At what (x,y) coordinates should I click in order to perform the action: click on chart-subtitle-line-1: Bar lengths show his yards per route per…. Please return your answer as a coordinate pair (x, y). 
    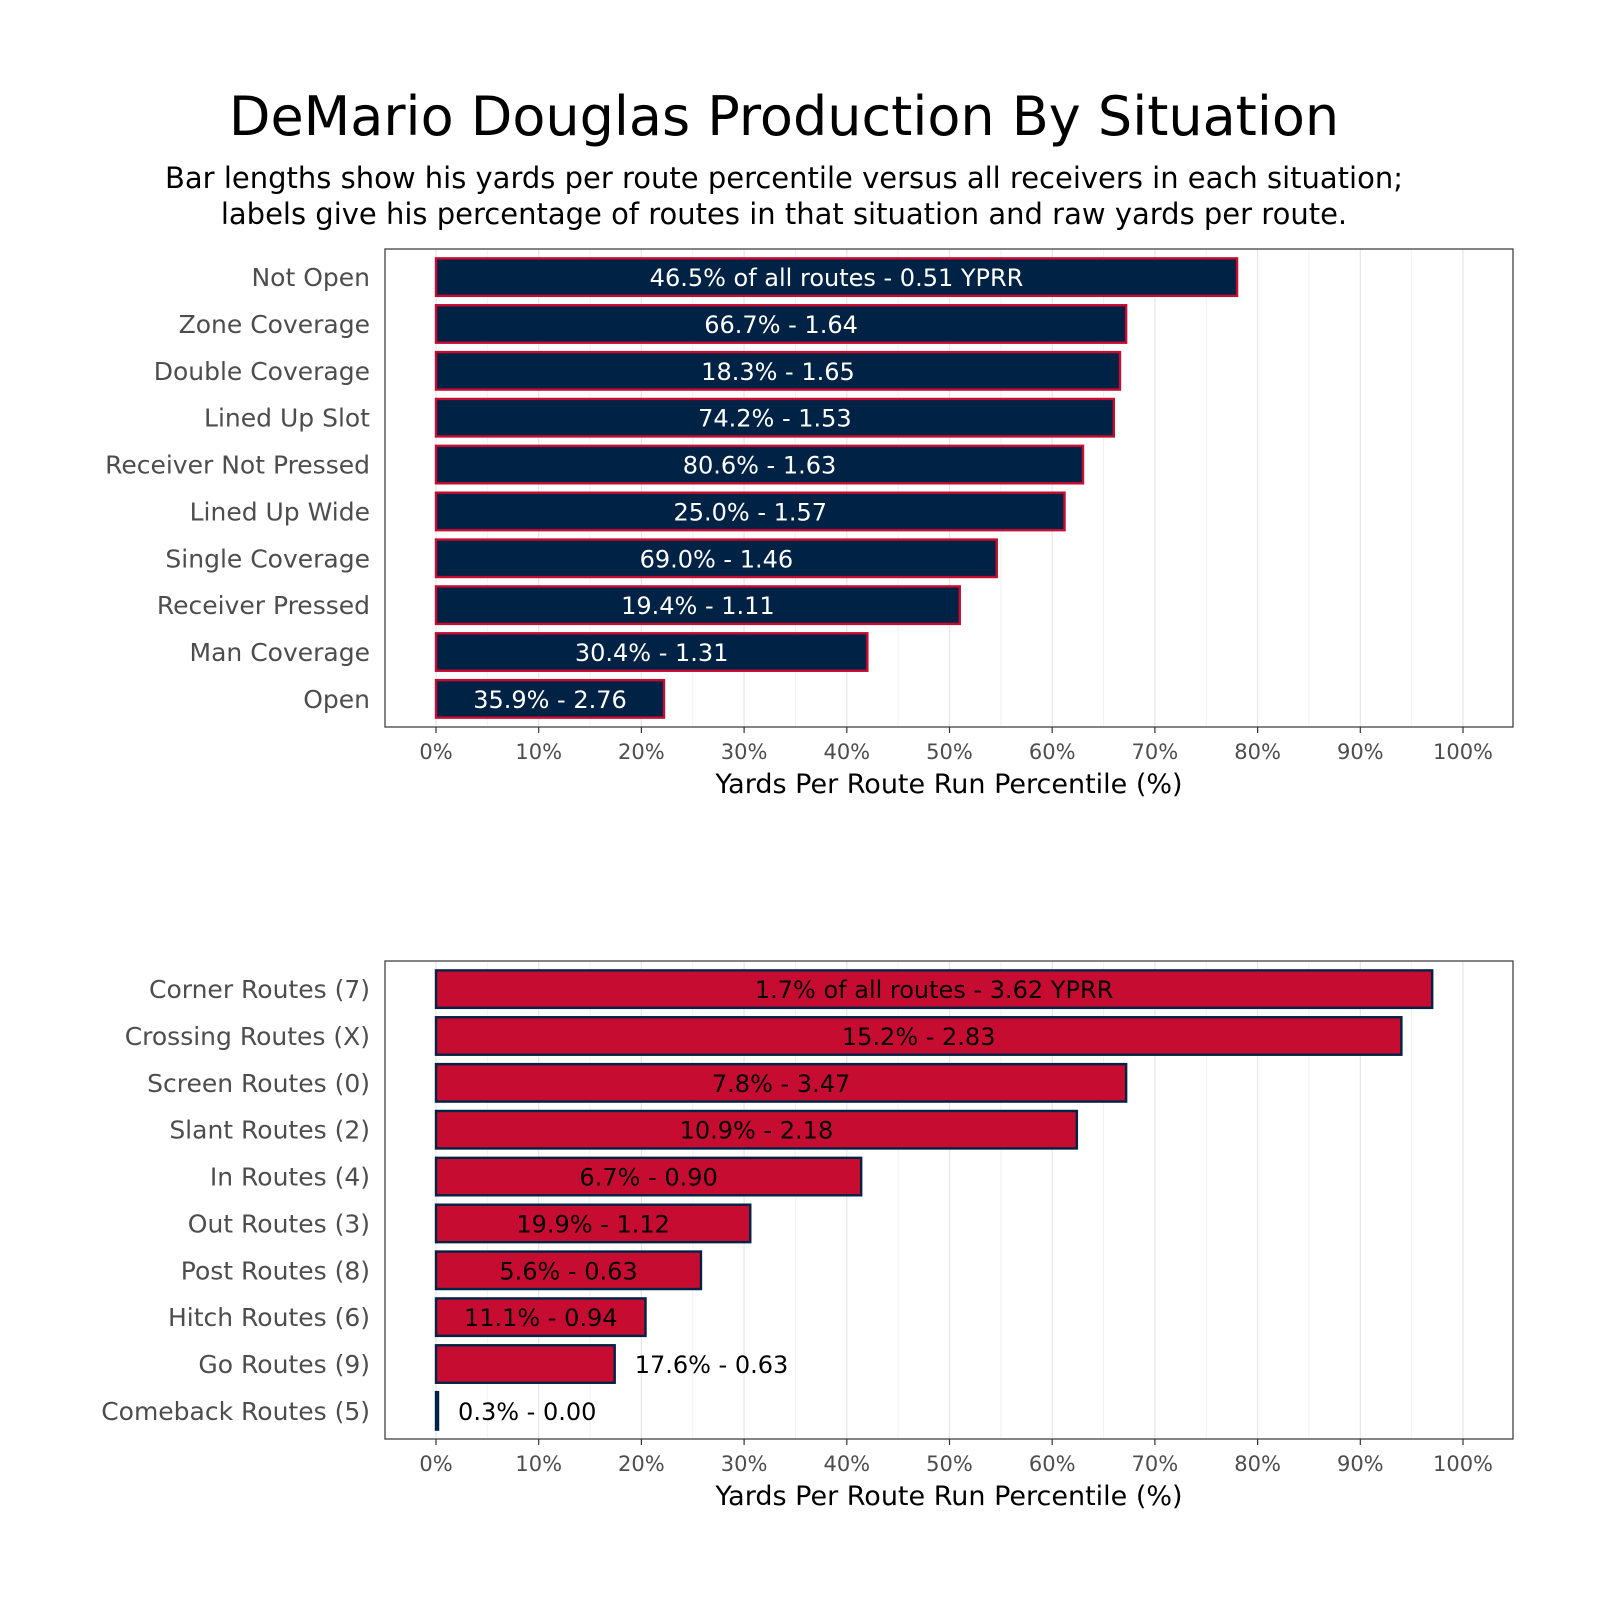
    Looking at the image, I should click on (784, 178).